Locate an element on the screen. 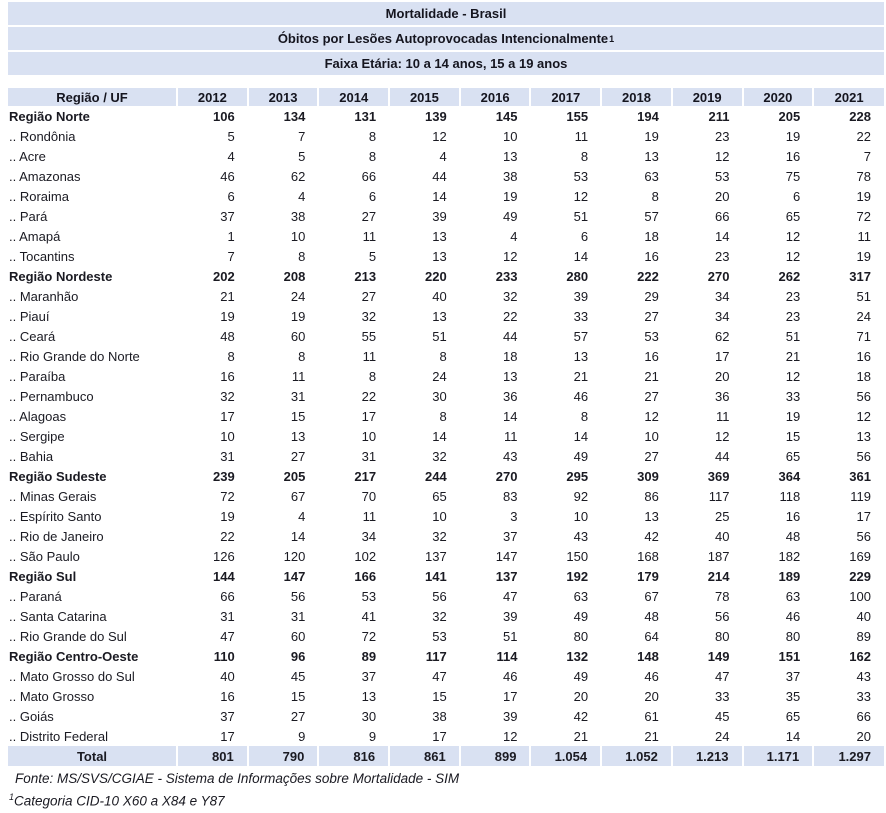 Image resolution: width=886 pixels, height=813 pixels. cell-2016: 49 is located at coordinates (510, 216).